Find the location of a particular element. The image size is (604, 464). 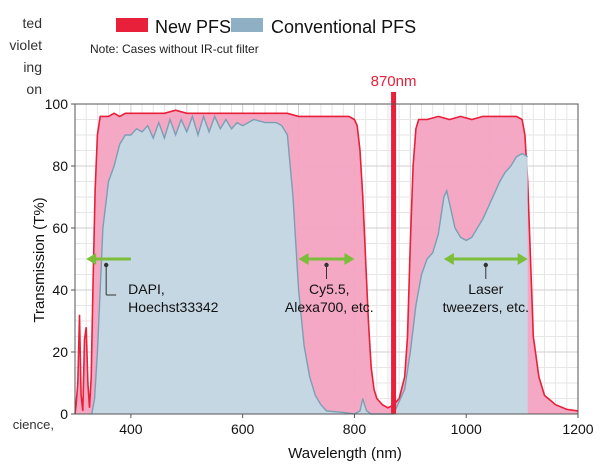

x-axis-label: Wavelength (nm) is located at coordinates (345, 453).